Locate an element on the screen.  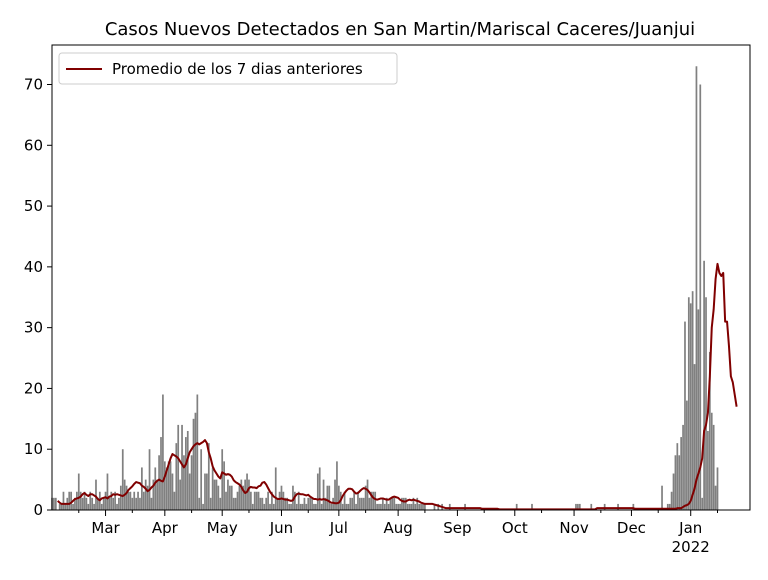
x-tick-label: Apr is located at coordinates (165, 528).